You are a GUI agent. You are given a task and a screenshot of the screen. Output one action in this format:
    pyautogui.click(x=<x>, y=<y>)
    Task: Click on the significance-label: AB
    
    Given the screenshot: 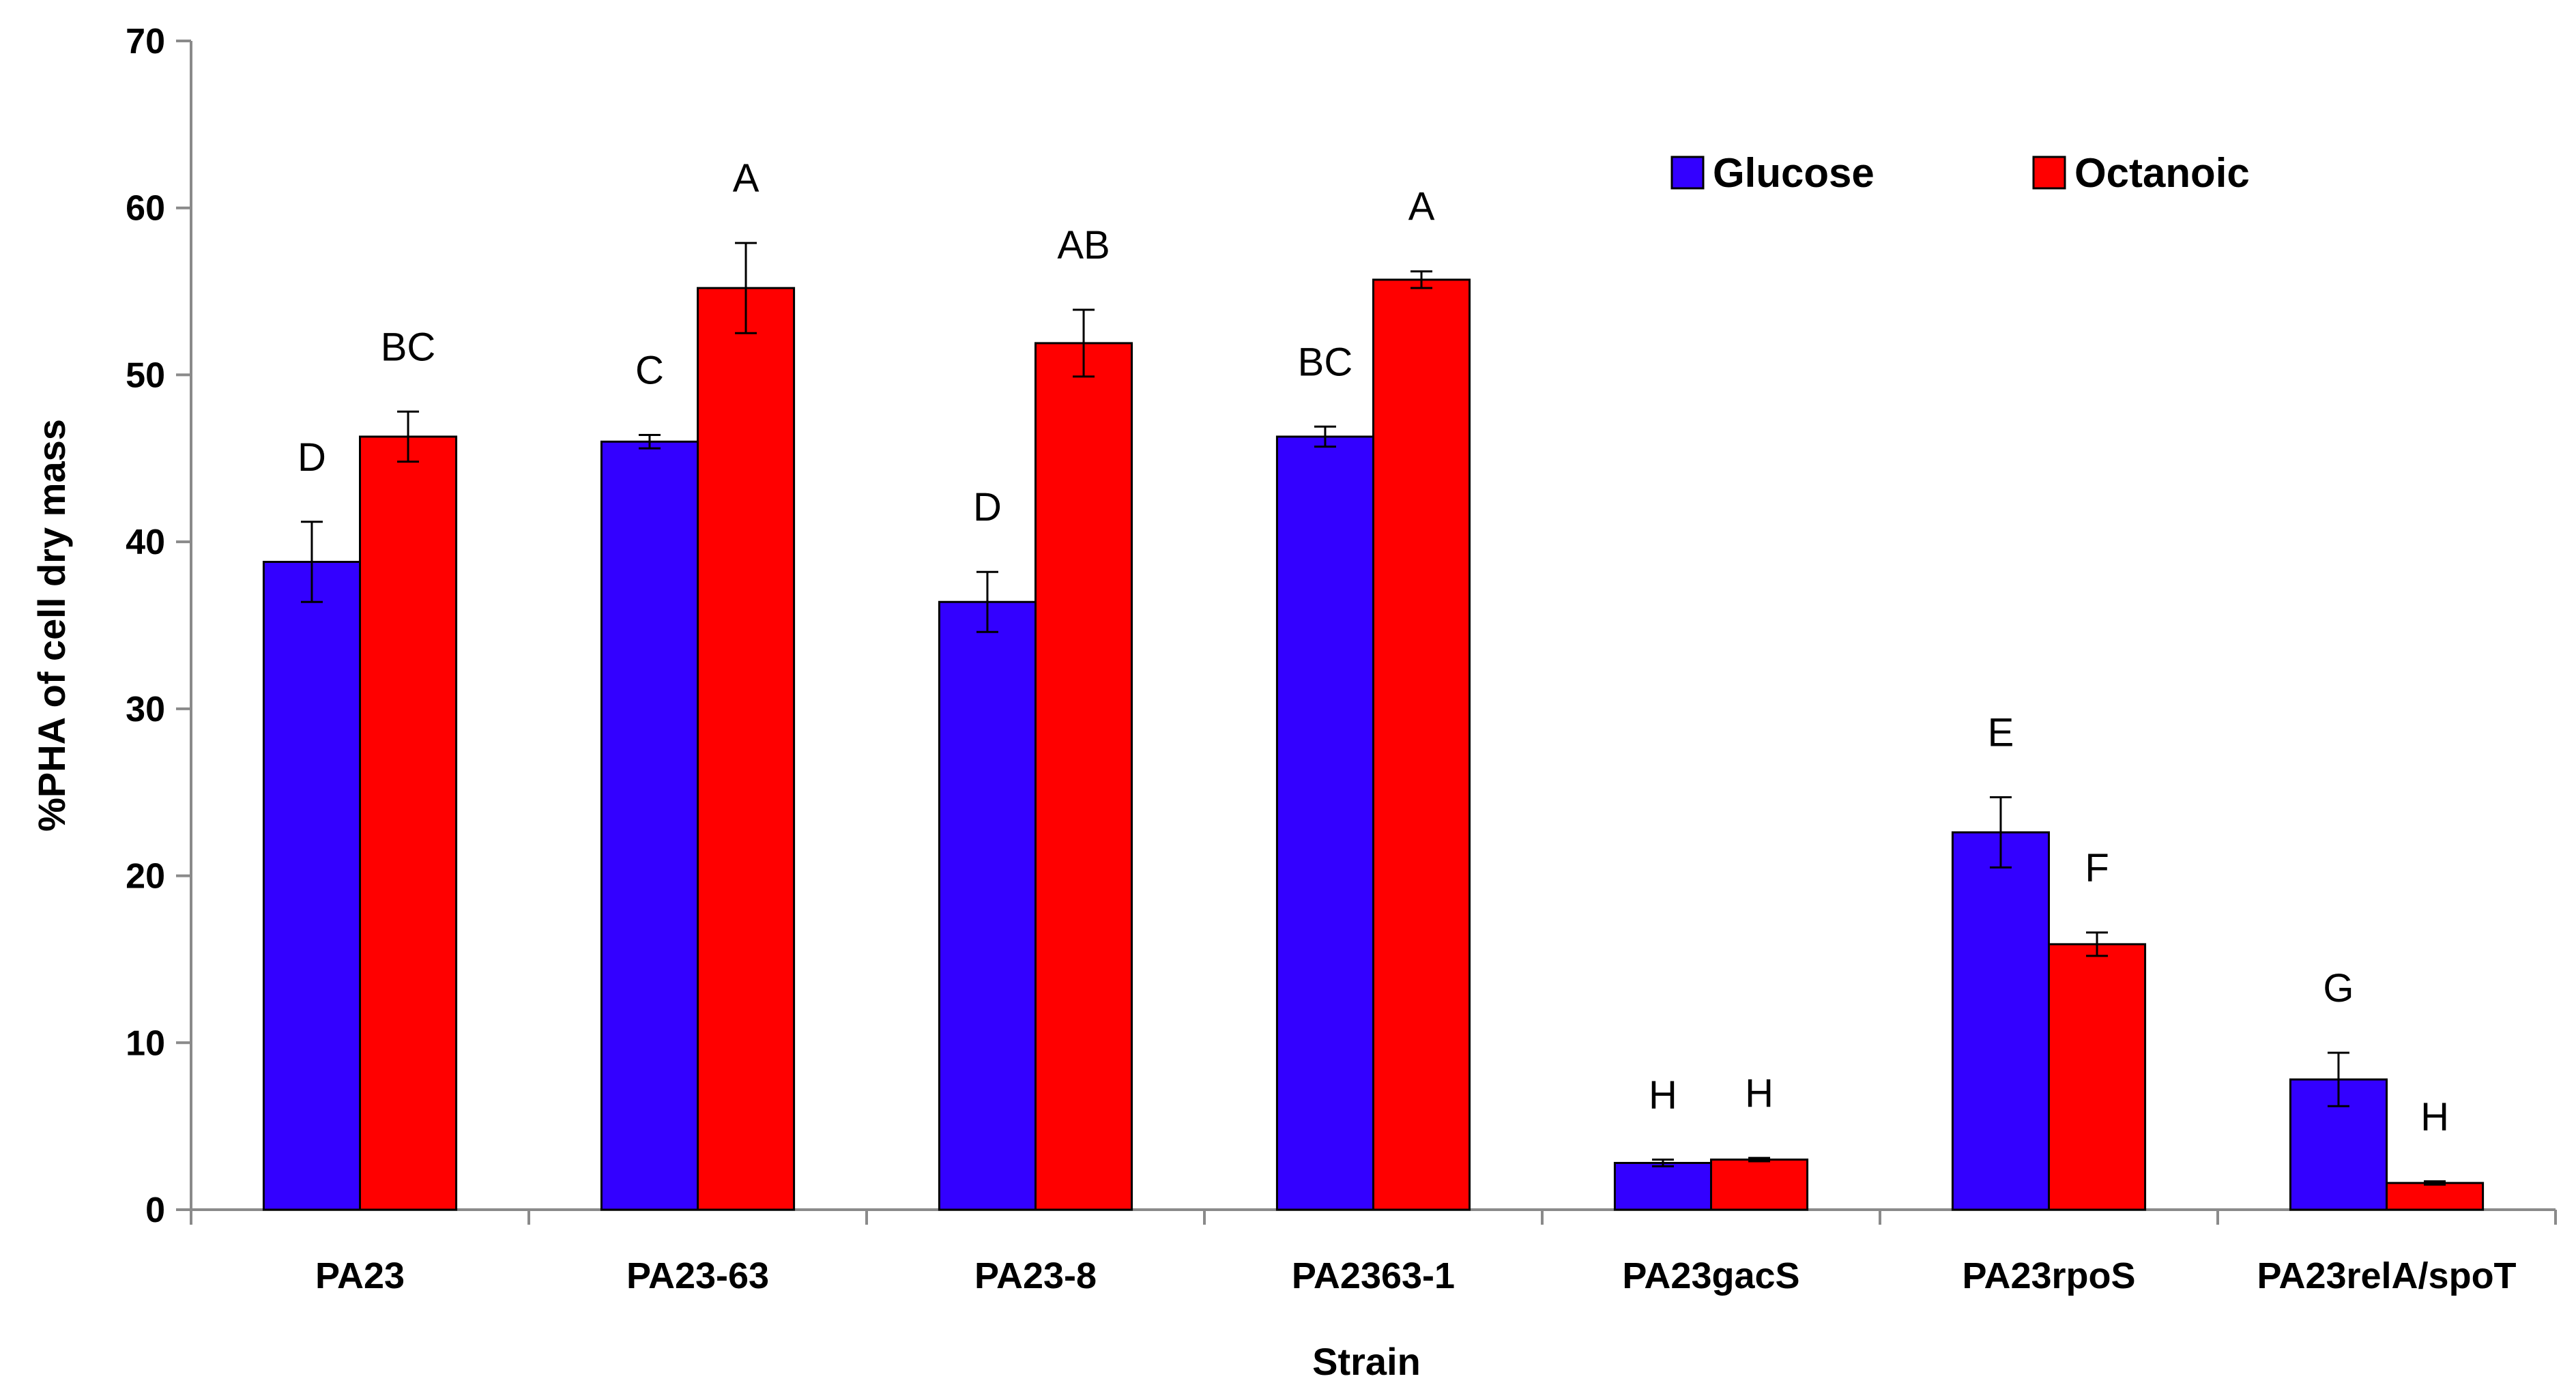 What is the action you would take?
    pyautogui.click(x=1083, y=245)
    